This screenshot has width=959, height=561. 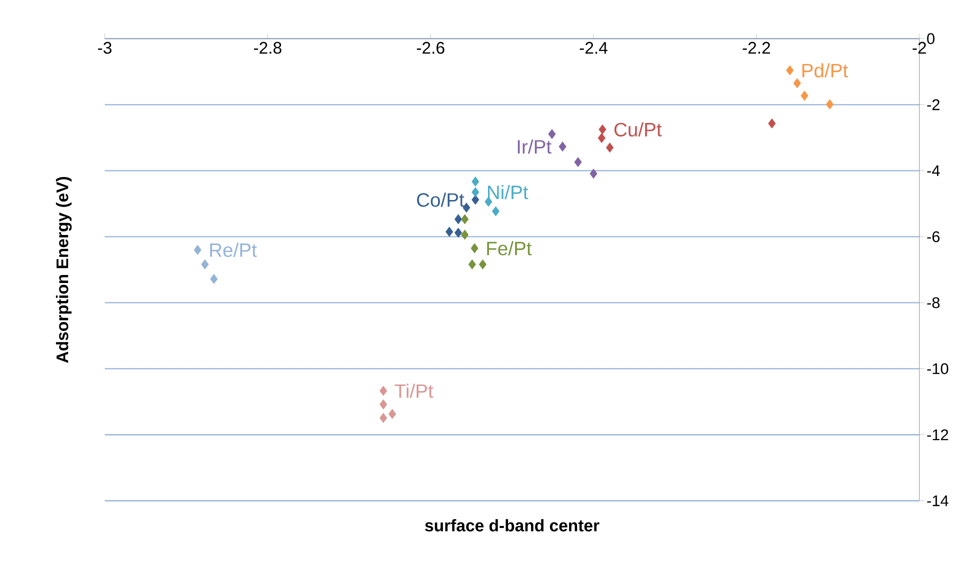 I want to click on series-label: Fe/Pt, so click(x=509, y=248).